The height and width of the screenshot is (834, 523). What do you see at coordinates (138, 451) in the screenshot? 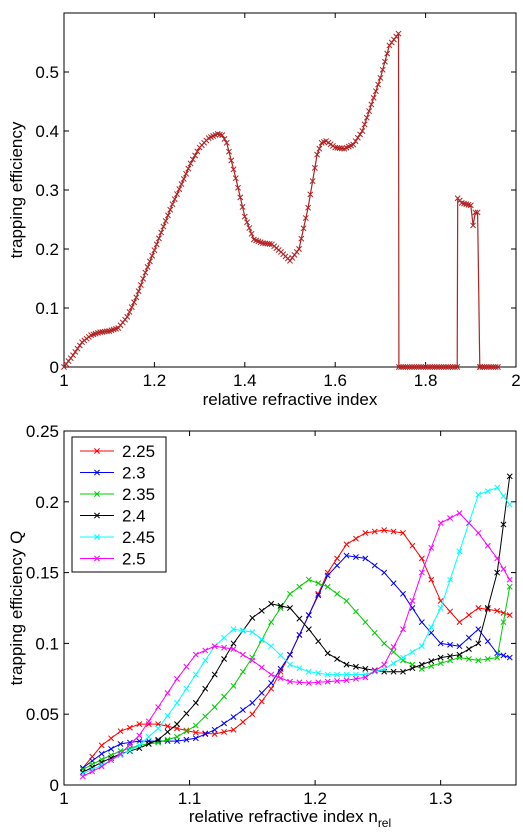
I see `legend-label-2.25: 2.25` at bounding box center [138, 451].